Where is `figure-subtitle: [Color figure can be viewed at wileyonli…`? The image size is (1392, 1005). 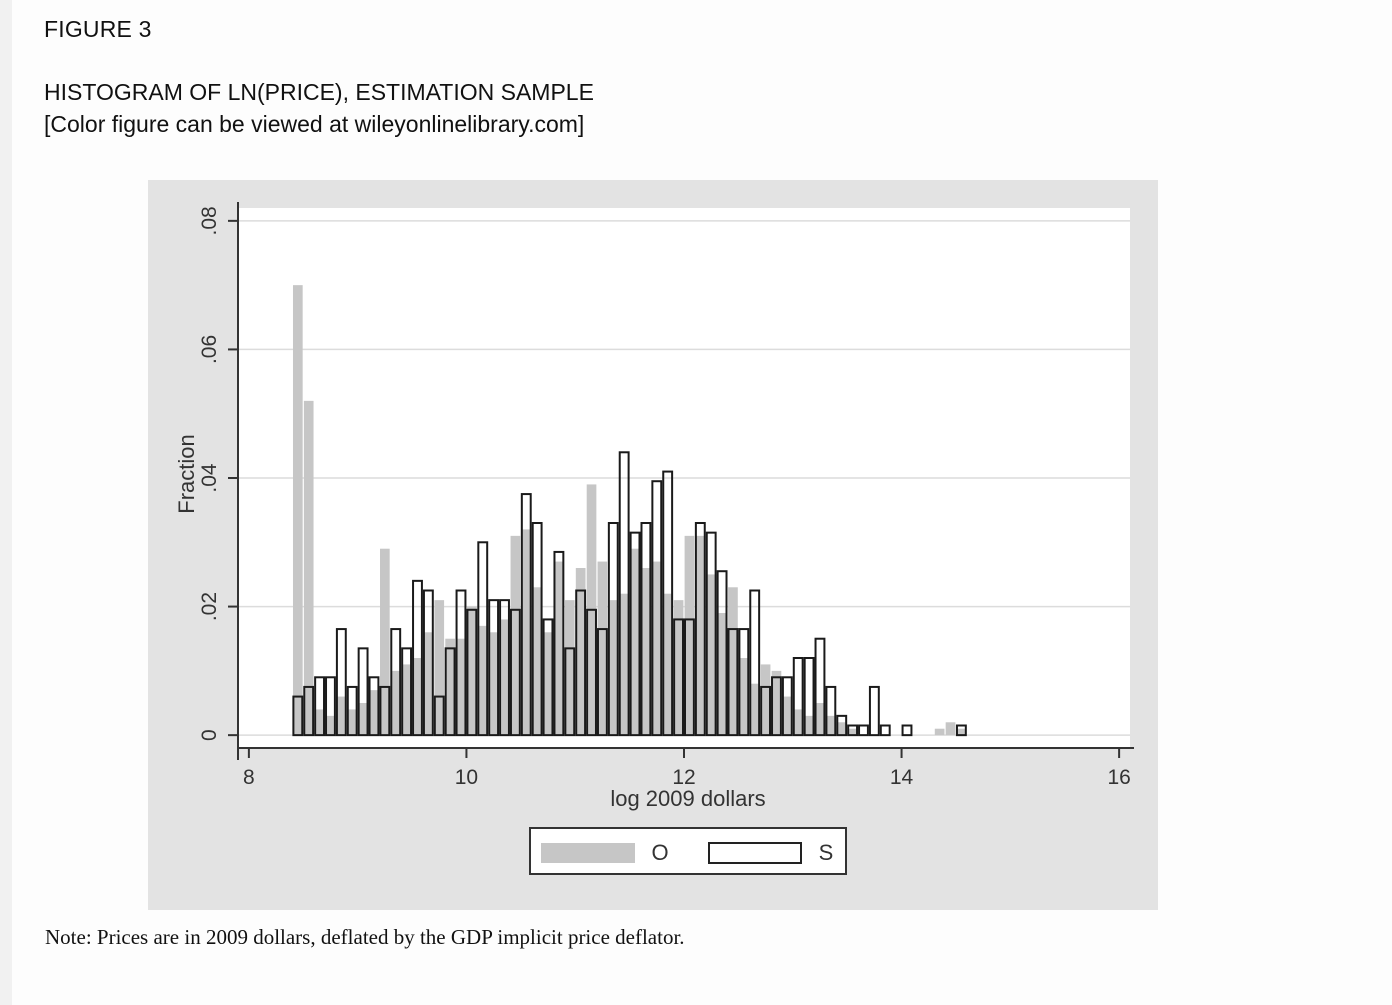
figure-subtitle: [Color figure can be viewed at wileyonli… is located at coordinates (314, 124).